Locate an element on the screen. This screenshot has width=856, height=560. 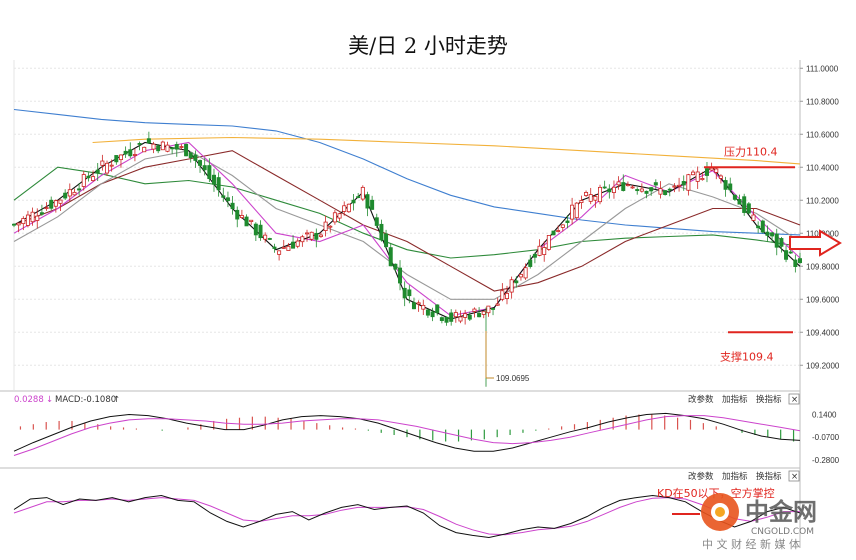
macd-axis: 0.1400 -0.0700 -0.2800 is located at coordinates (826, 437).